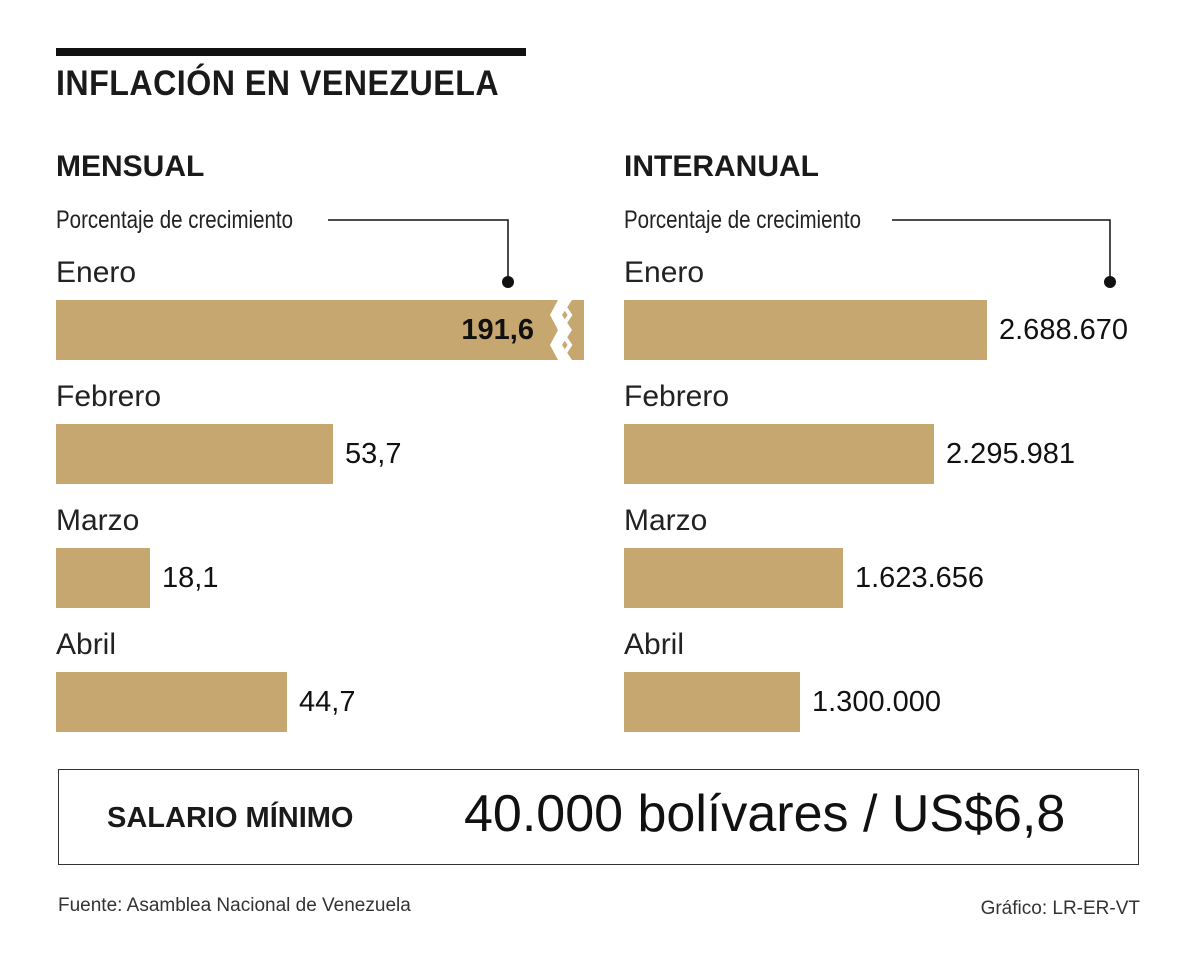 This screenshot has height=958, width=1200. I want to click on monthly-chart-title: MENSUAL, so click(130, 166).